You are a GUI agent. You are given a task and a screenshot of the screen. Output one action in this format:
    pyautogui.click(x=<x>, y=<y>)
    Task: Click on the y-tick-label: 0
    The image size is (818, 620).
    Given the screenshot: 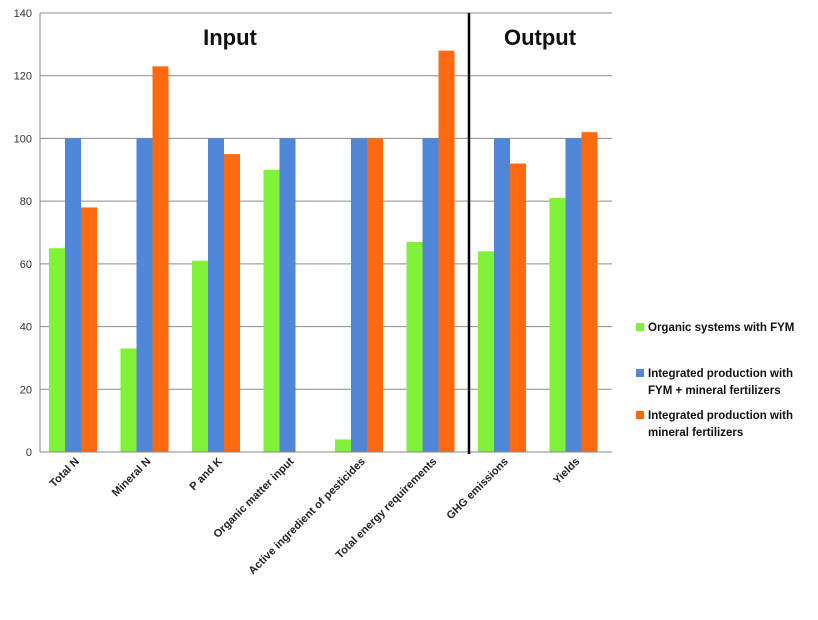 What is the action you would take?
    pyautogui.click(x=29, y=453)
    